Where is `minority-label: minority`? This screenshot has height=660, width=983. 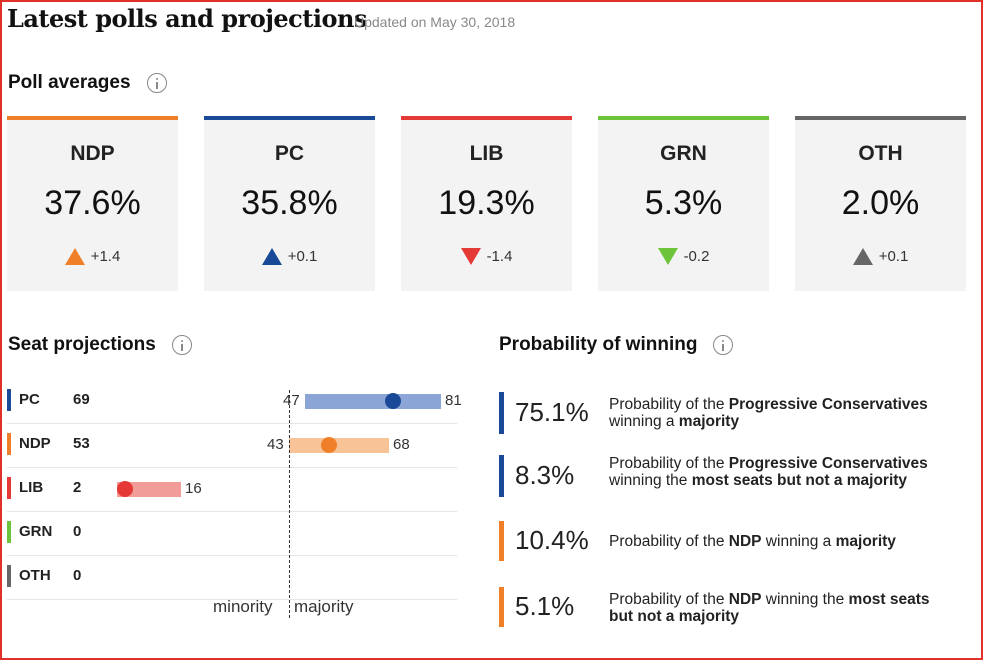 minority-label: minority is located at coordinates (243, 606).